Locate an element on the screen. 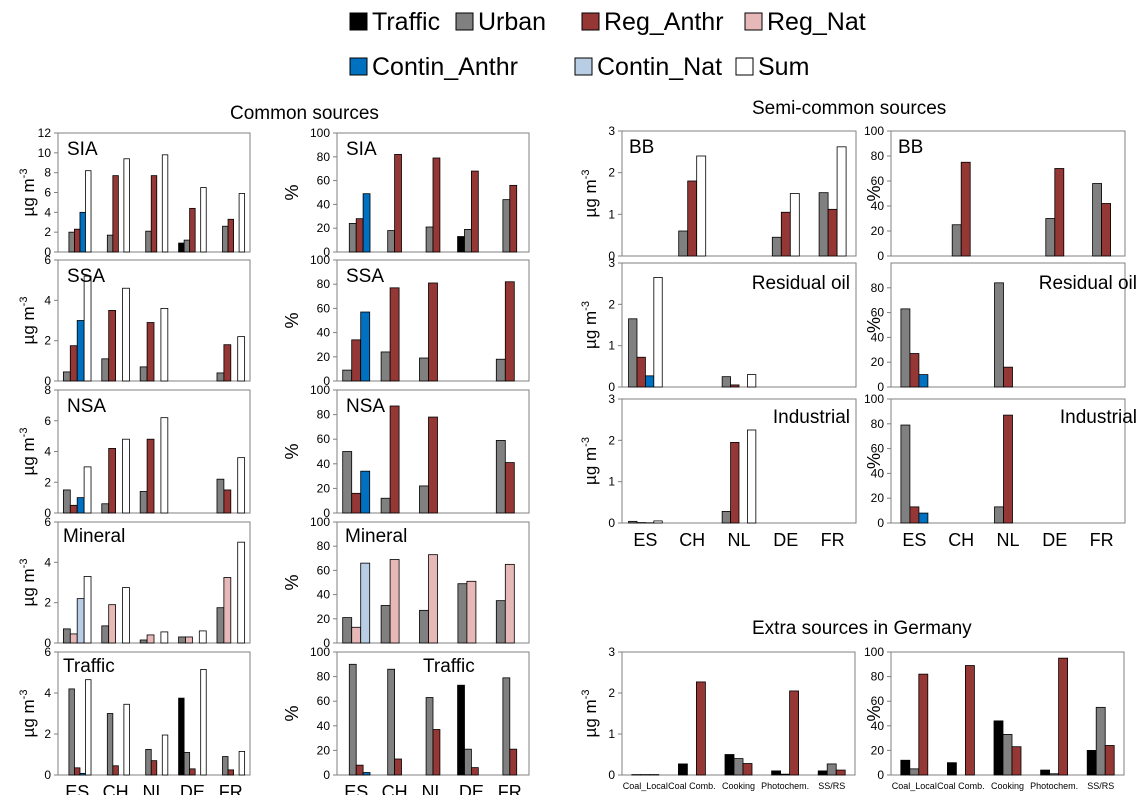 The height and width of the screenshot is (795, 1137). legend-swatch-reg_anthr is located at coordinates (590, 21).